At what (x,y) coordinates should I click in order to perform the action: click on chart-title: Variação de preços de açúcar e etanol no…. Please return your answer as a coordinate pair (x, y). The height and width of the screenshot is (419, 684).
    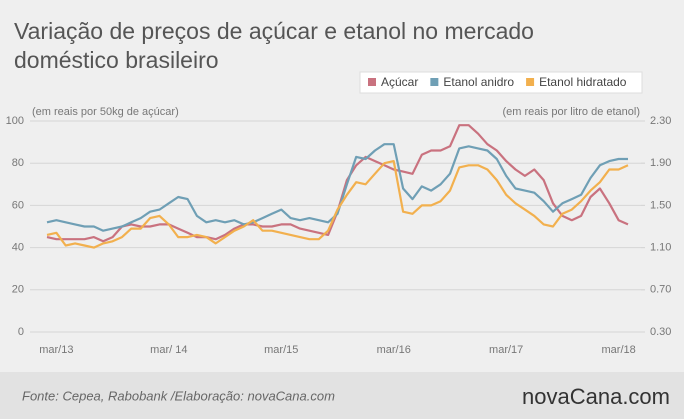
    Looking at the image, I should click on (274, 31).